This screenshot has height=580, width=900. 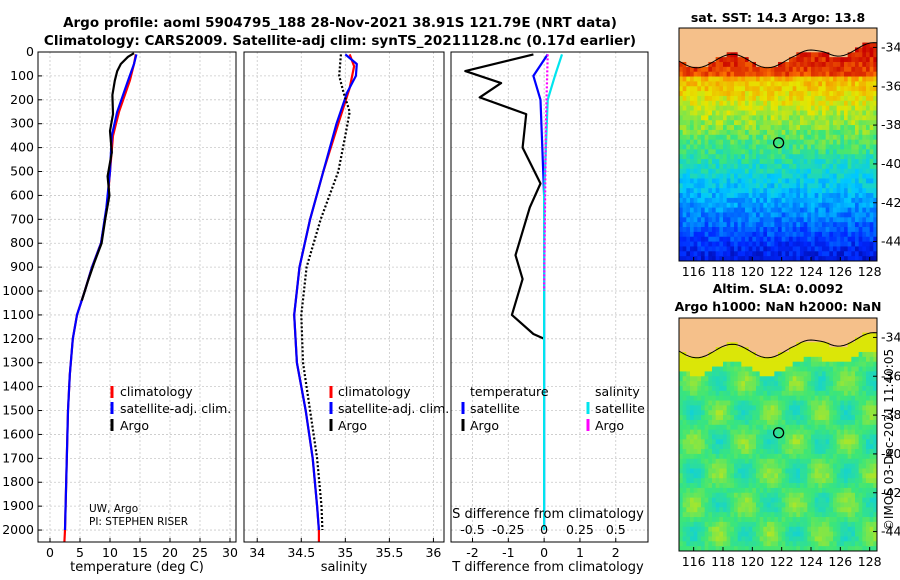 What do you see at coordinates (80, 552) in the screenshot?
I see `x-tick-label: 5` at bounding box center [80, 552].